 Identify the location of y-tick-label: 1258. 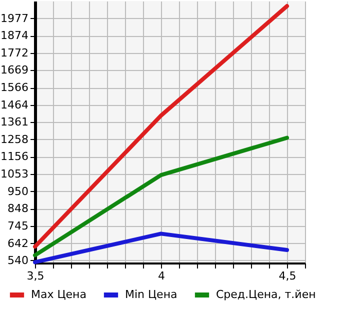
(14, 139).